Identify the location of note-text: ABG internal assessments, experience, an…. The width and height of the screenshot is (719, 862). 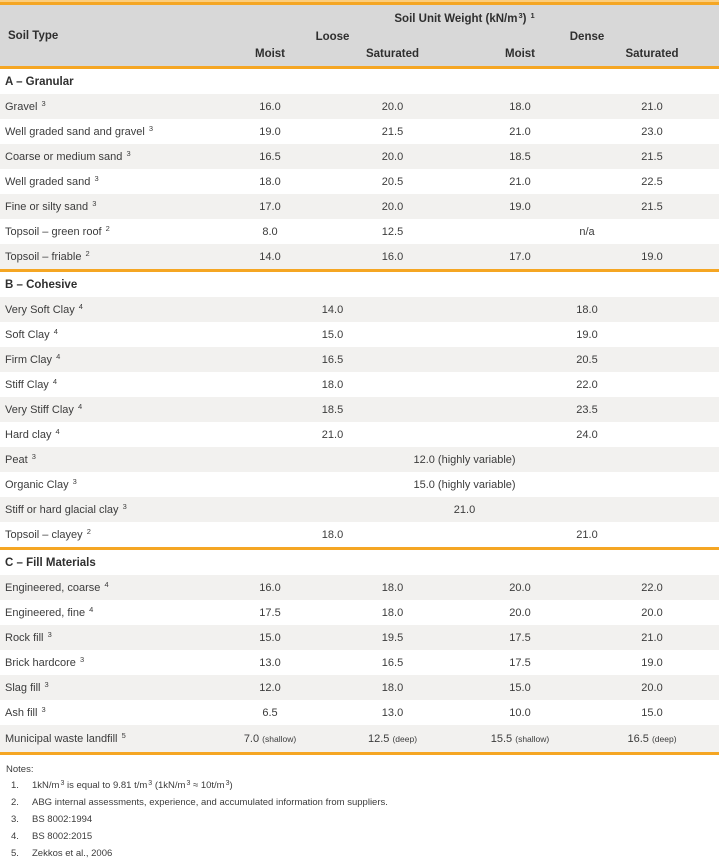
(210, 802).